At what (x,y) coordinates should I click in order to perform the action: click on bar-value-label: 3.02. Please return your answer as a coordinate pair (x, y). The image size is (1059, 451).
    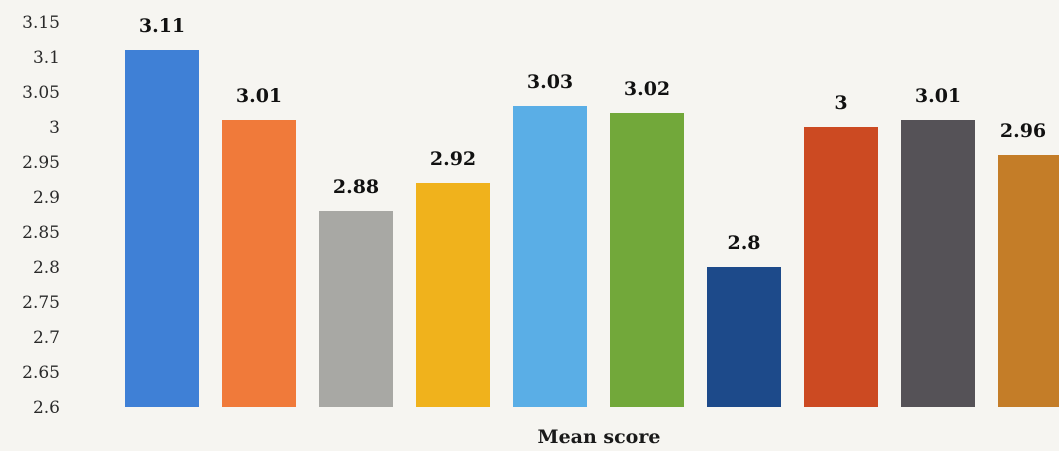
    Looking at the image, I should click on (647, 89).